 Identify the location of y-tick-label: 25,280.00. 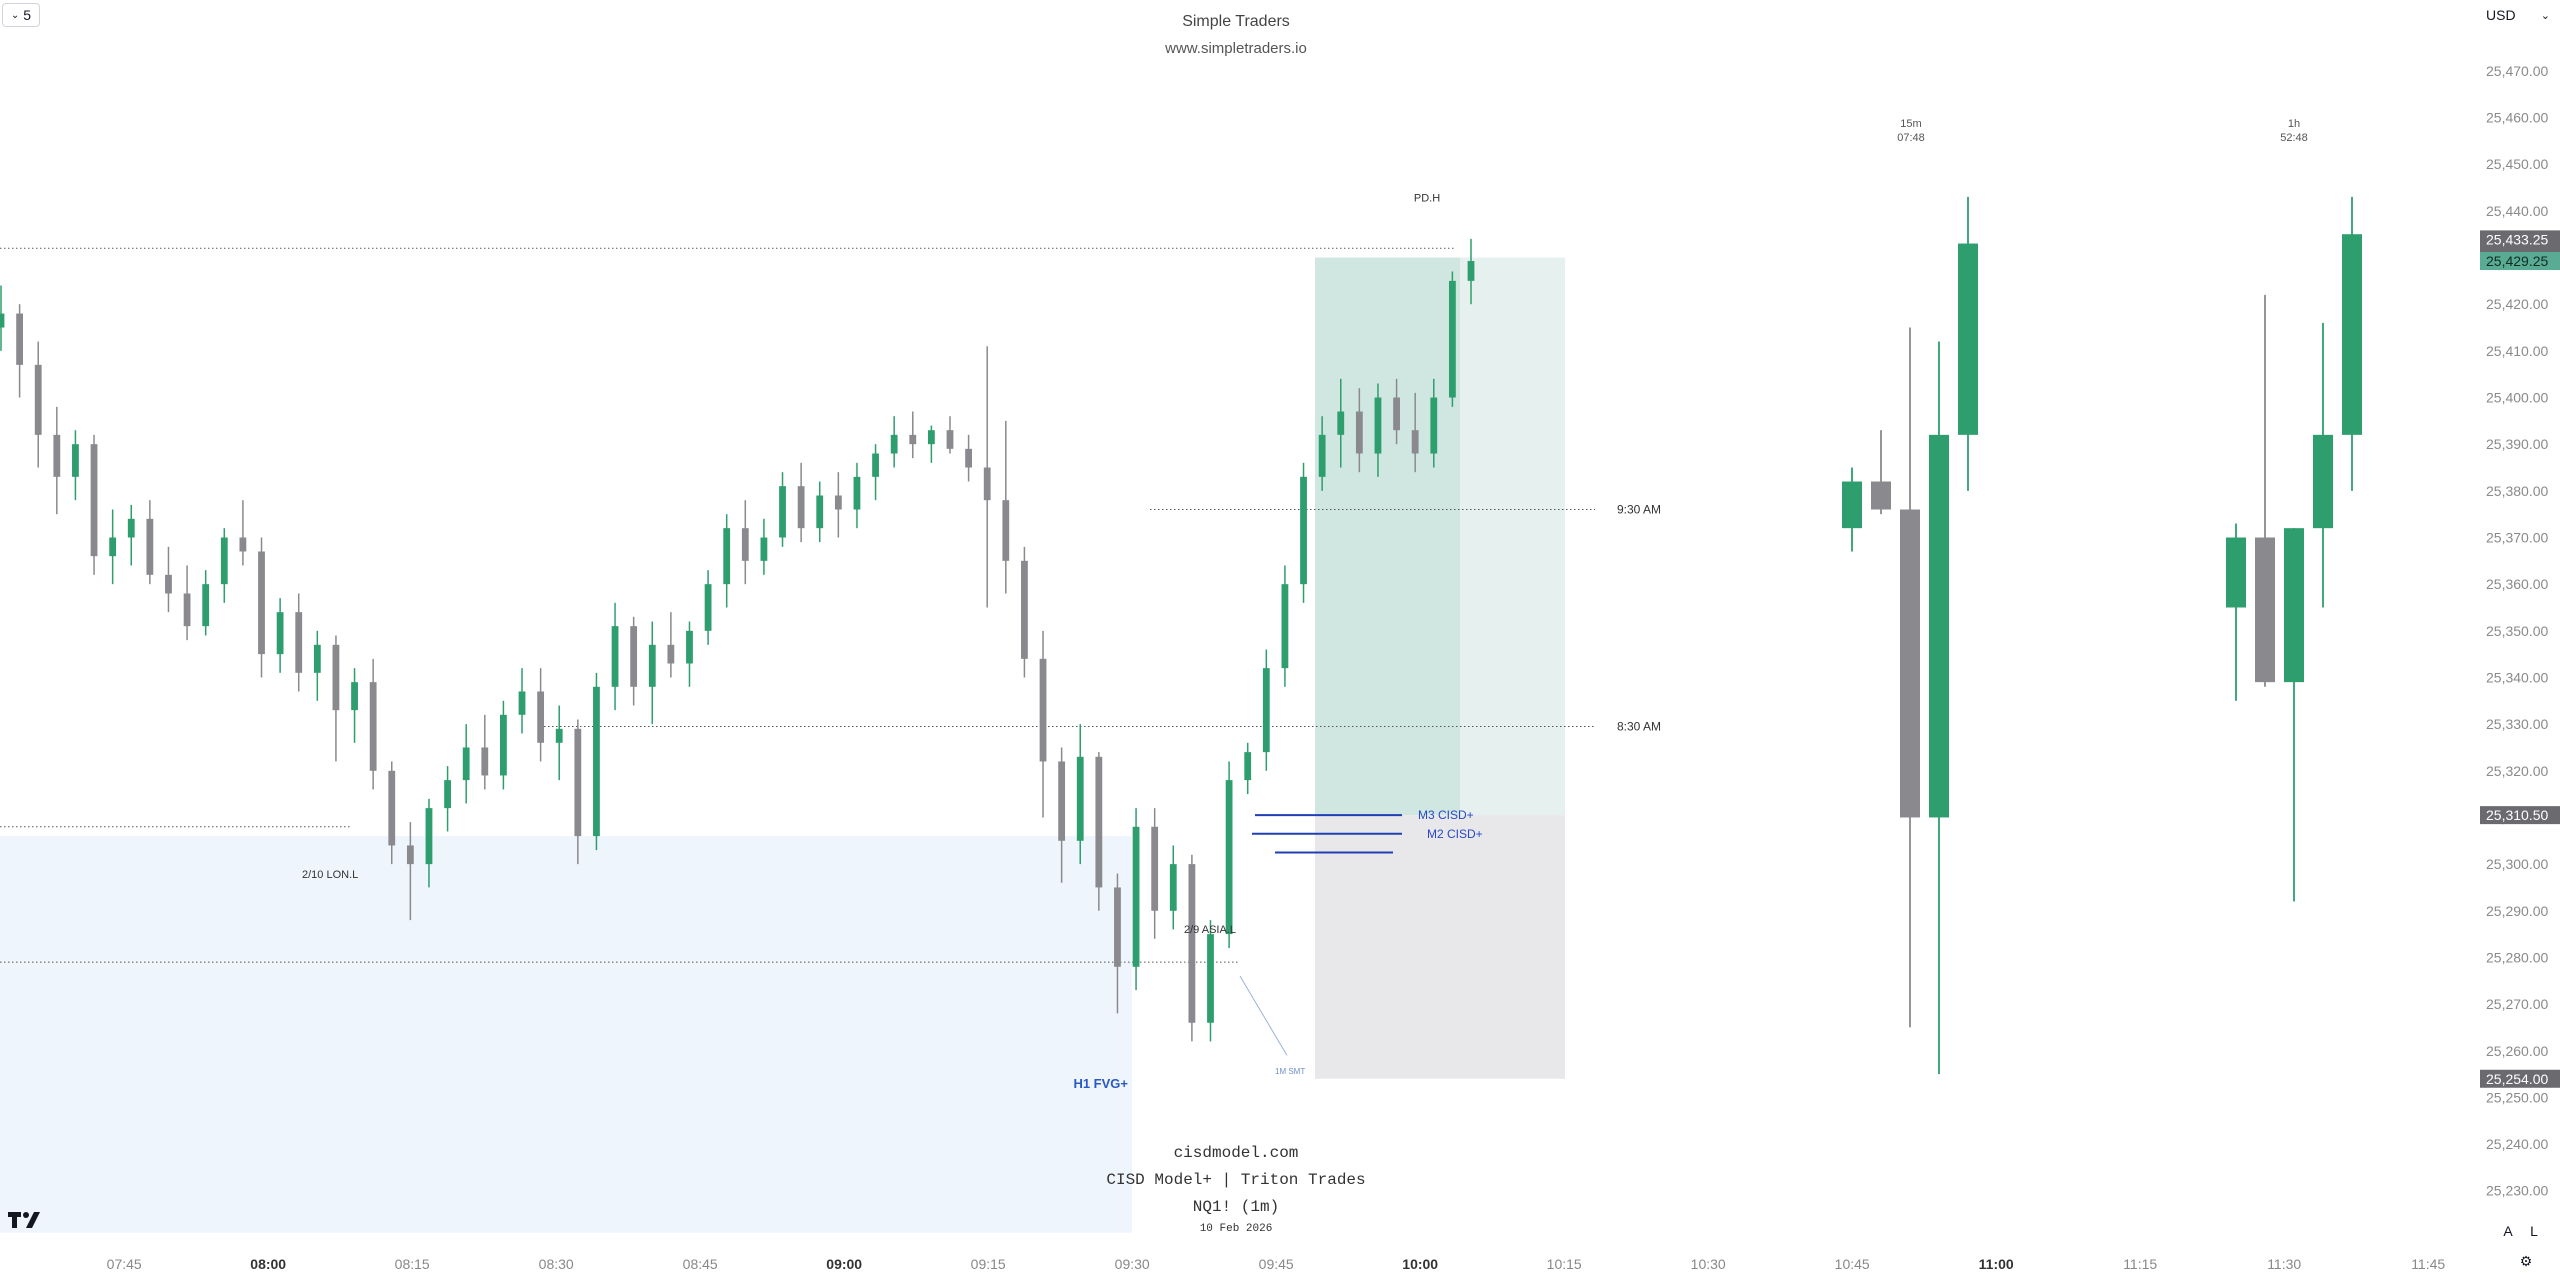
(2517, 957).